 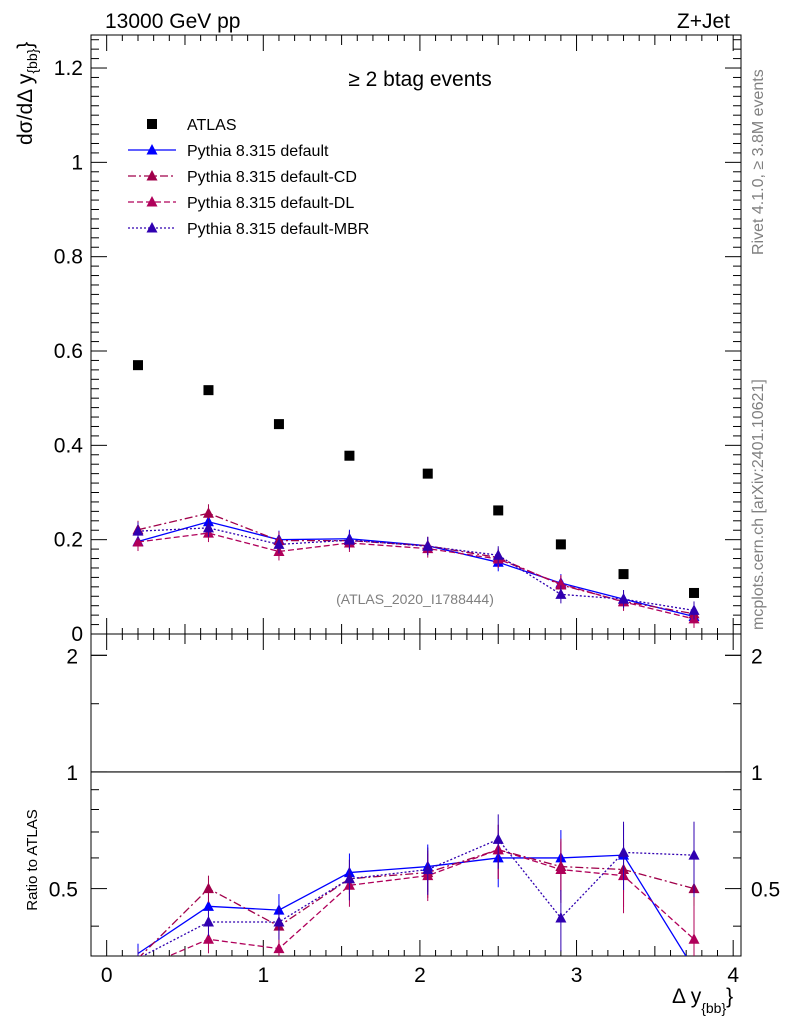 I want to click on y-tick-label: 0.2, so click(x=68, y=540).